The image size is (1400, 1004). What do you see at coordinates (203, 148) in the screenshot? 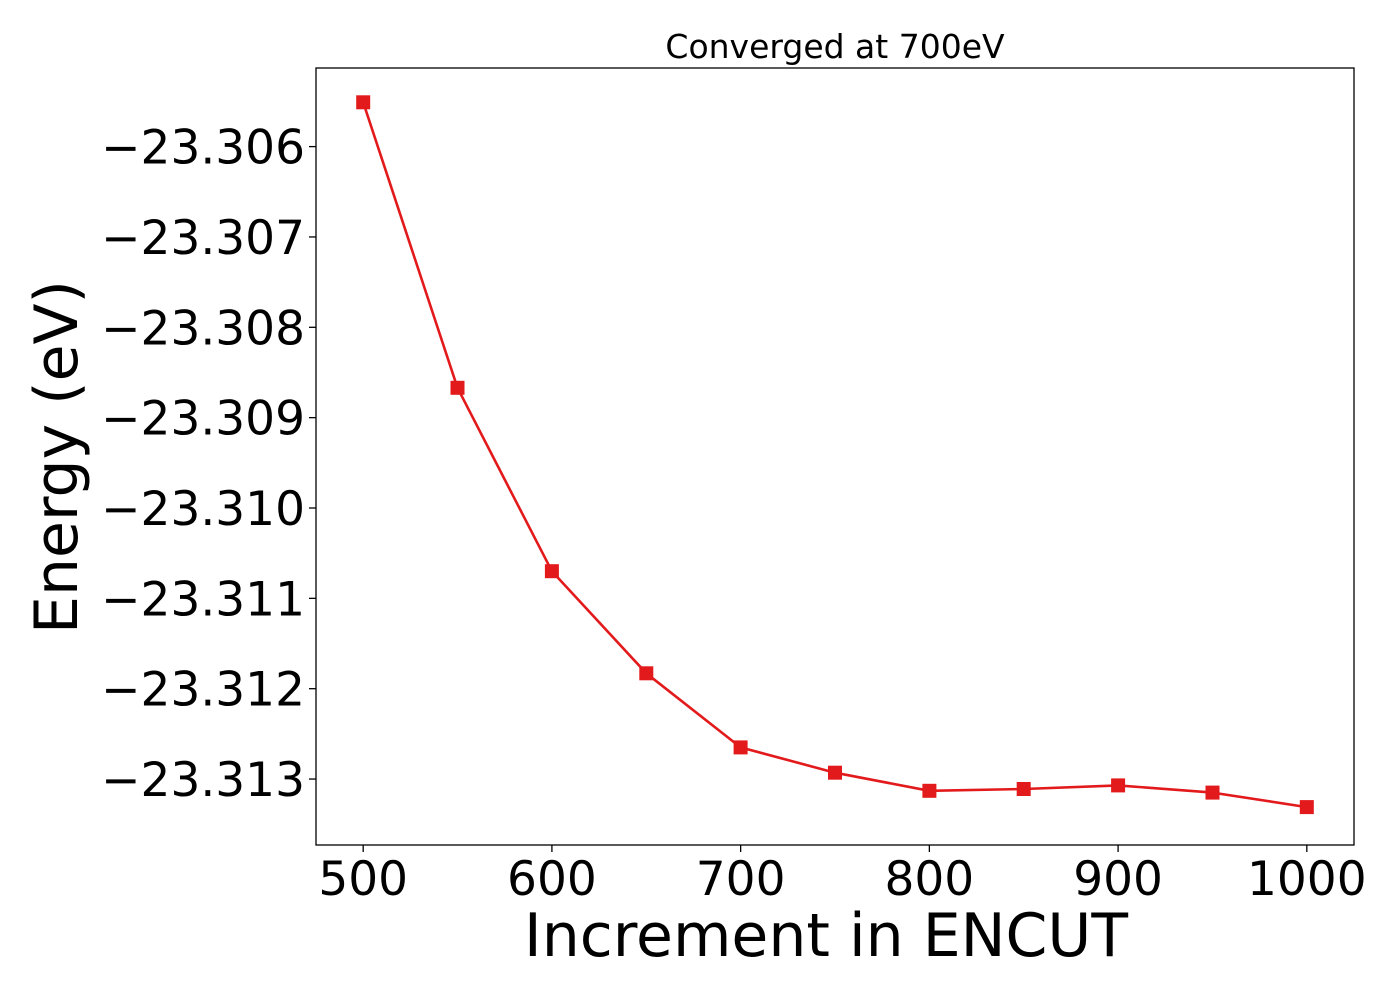
I see `y-tick-label: −23.306` at bounding box center [203, 148].